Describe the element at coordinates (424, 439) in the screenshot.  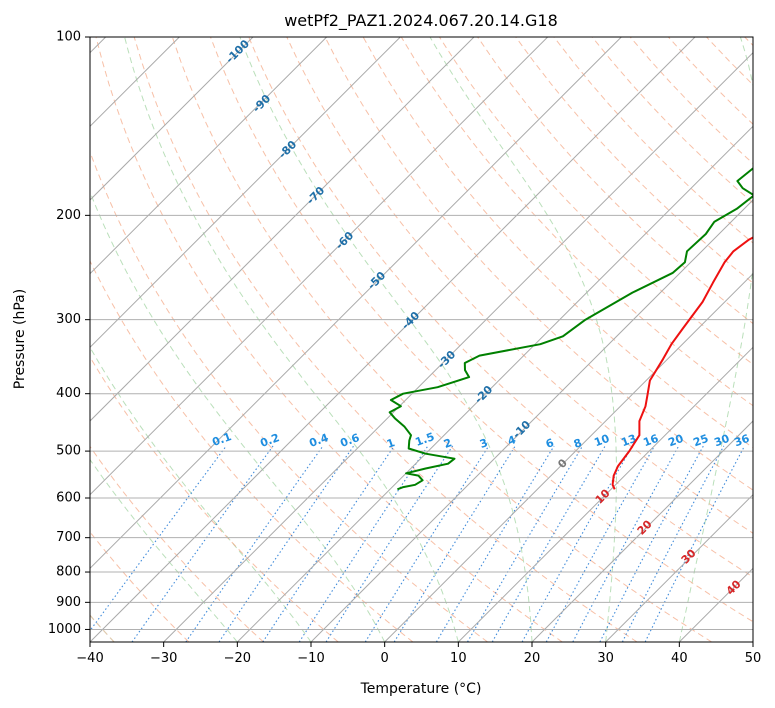
I see `mixing-ratio-label: 1.5` at that location.